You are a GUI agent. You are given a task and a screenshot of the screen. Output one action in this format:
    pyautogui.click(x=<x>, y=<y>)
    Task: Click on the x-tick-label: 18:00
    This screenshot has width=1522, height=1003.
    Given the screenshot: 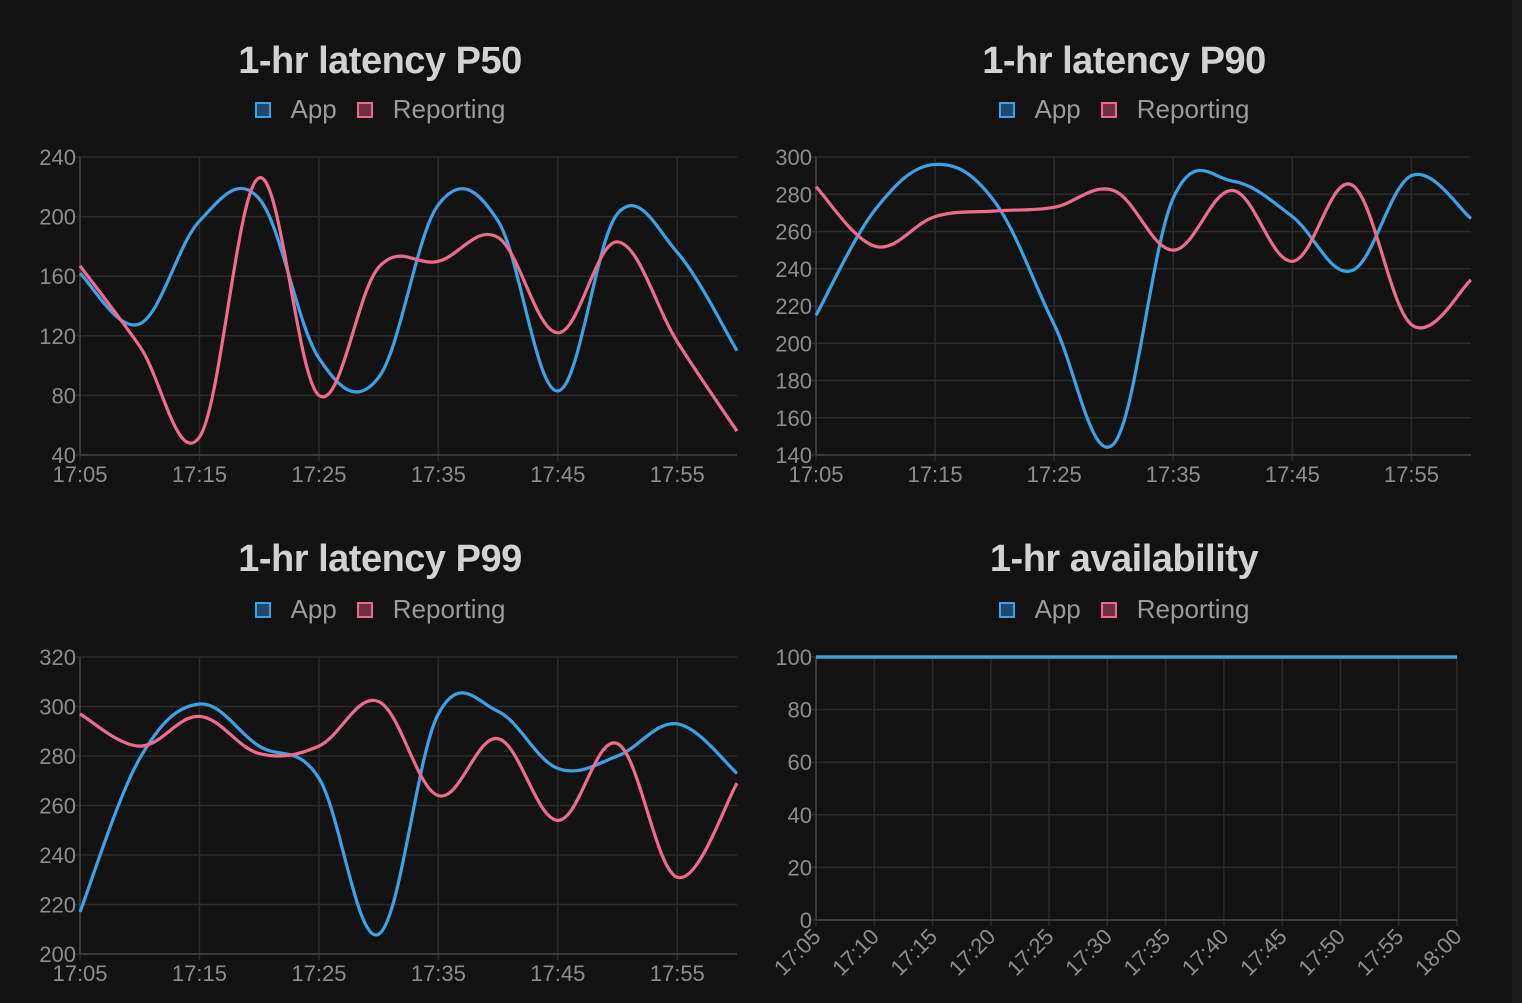 What is the action you would take?
    pyautogui.click(x=1438, y=952)
    